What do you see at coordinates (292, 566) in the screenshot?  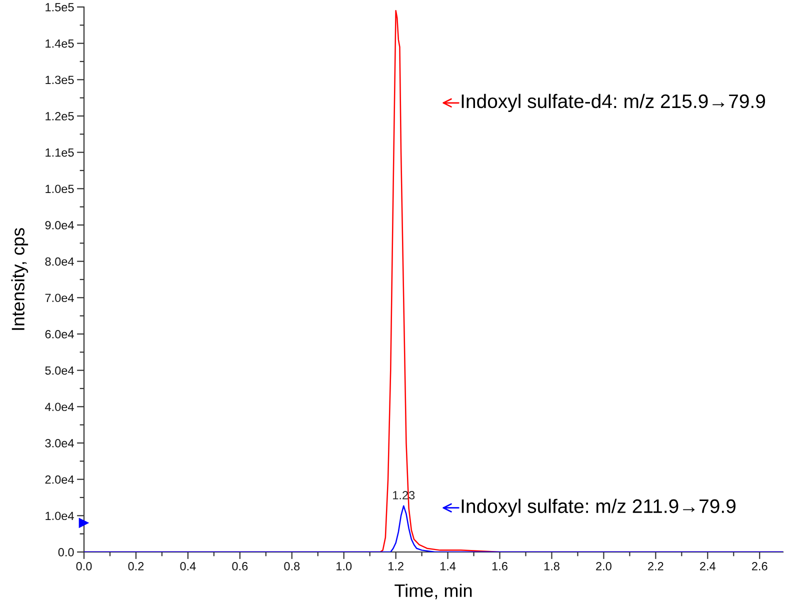 I see `x-tick-label: 0.8` at bounding box center [292, 566].